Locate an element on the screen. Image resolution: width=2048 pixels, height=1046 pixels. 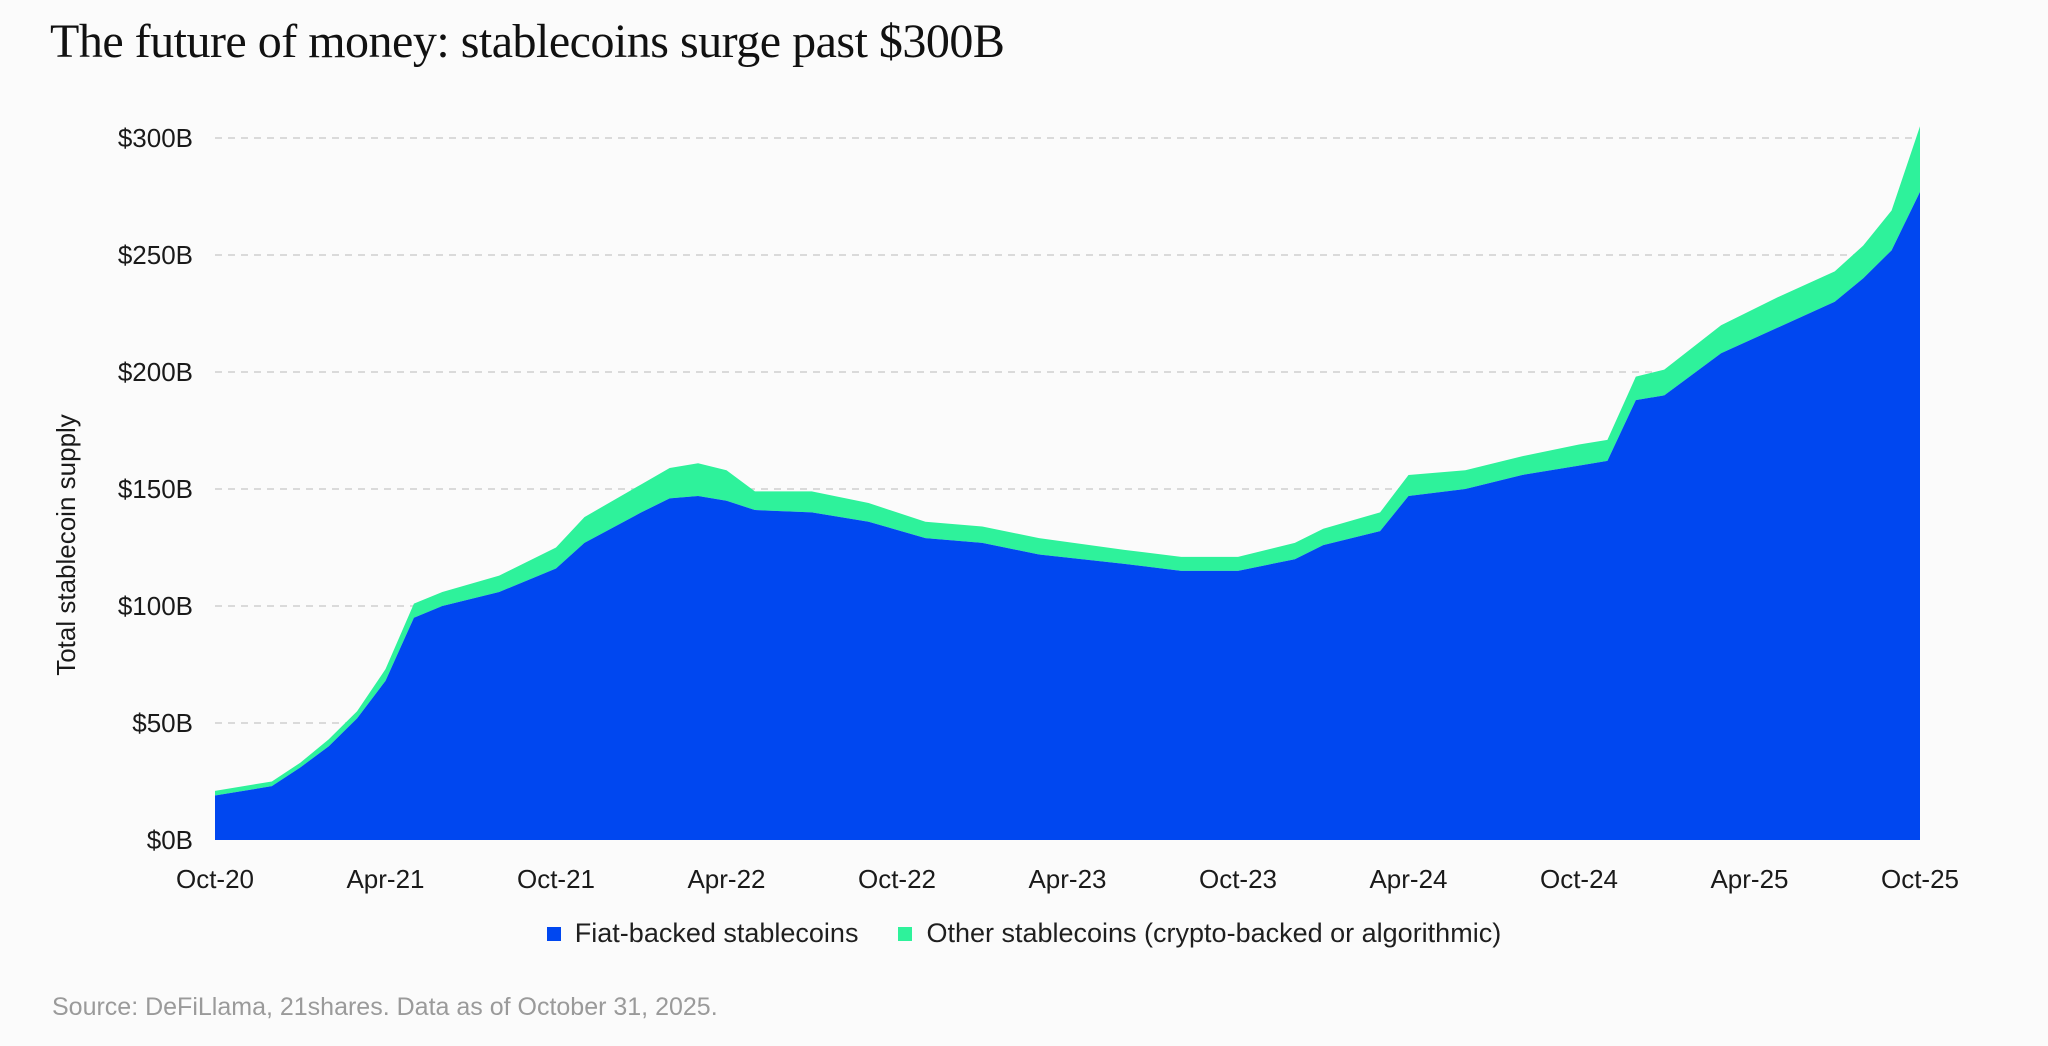
x-tick-label: Oct-22 is located at coordinates (897, 879).